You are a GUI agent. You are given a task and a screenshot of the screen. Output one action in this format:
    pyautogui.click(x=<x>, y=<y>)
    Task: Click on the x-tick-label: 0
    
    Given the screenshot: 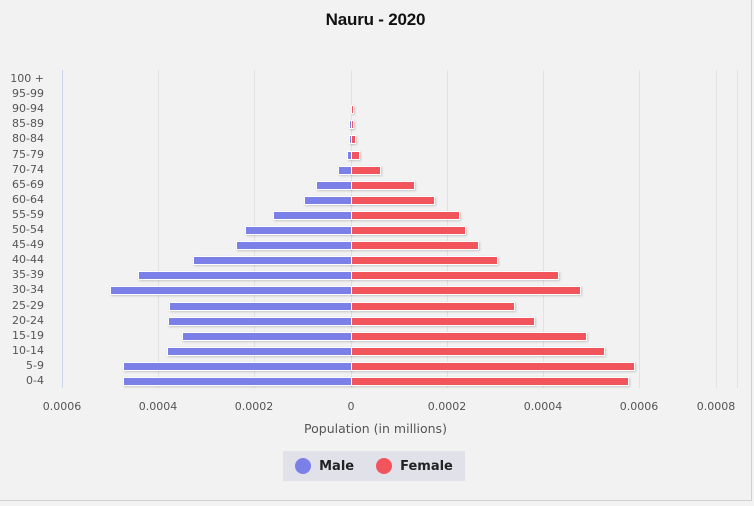 What is the action you would take?
    pyautogui.click(x=351, y=406)
    